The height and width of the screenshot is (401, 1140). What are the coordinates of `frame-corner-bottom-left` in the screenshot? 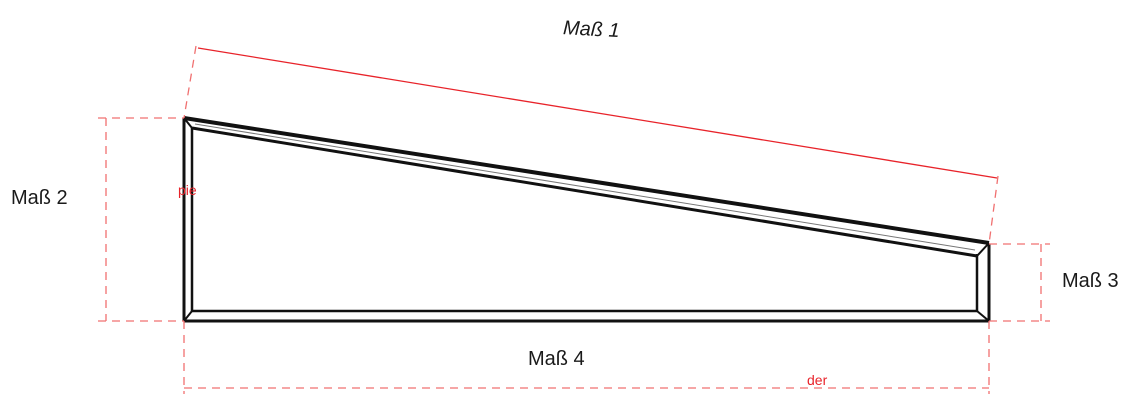 It's located at (188, 316).